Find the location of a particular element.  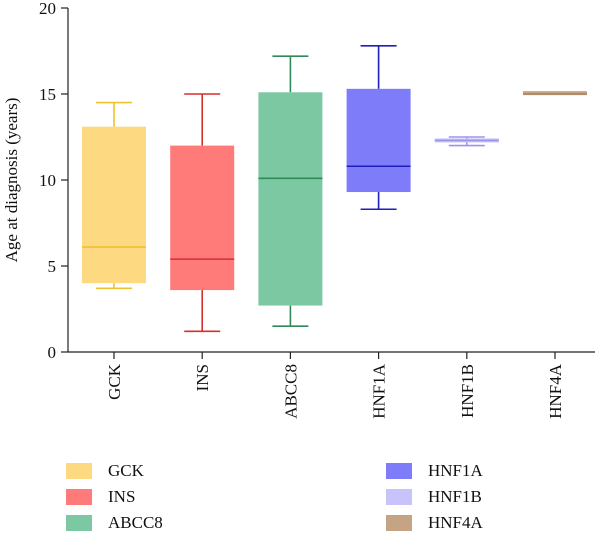

x-tick-label: ABCC8 is located at coordinates (290, 391).